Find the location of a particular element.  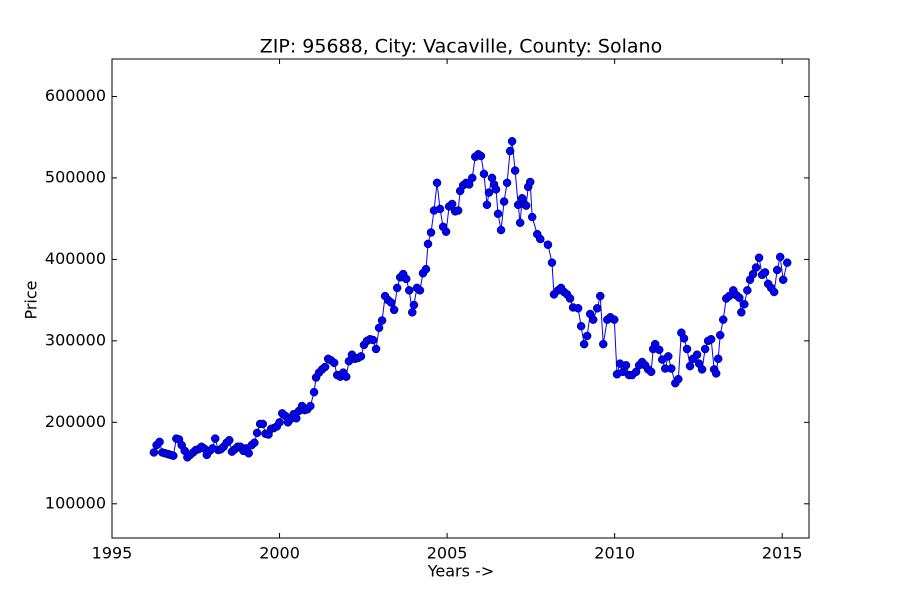

y-tick-label: 200000 is located at coordinates (75, 421).